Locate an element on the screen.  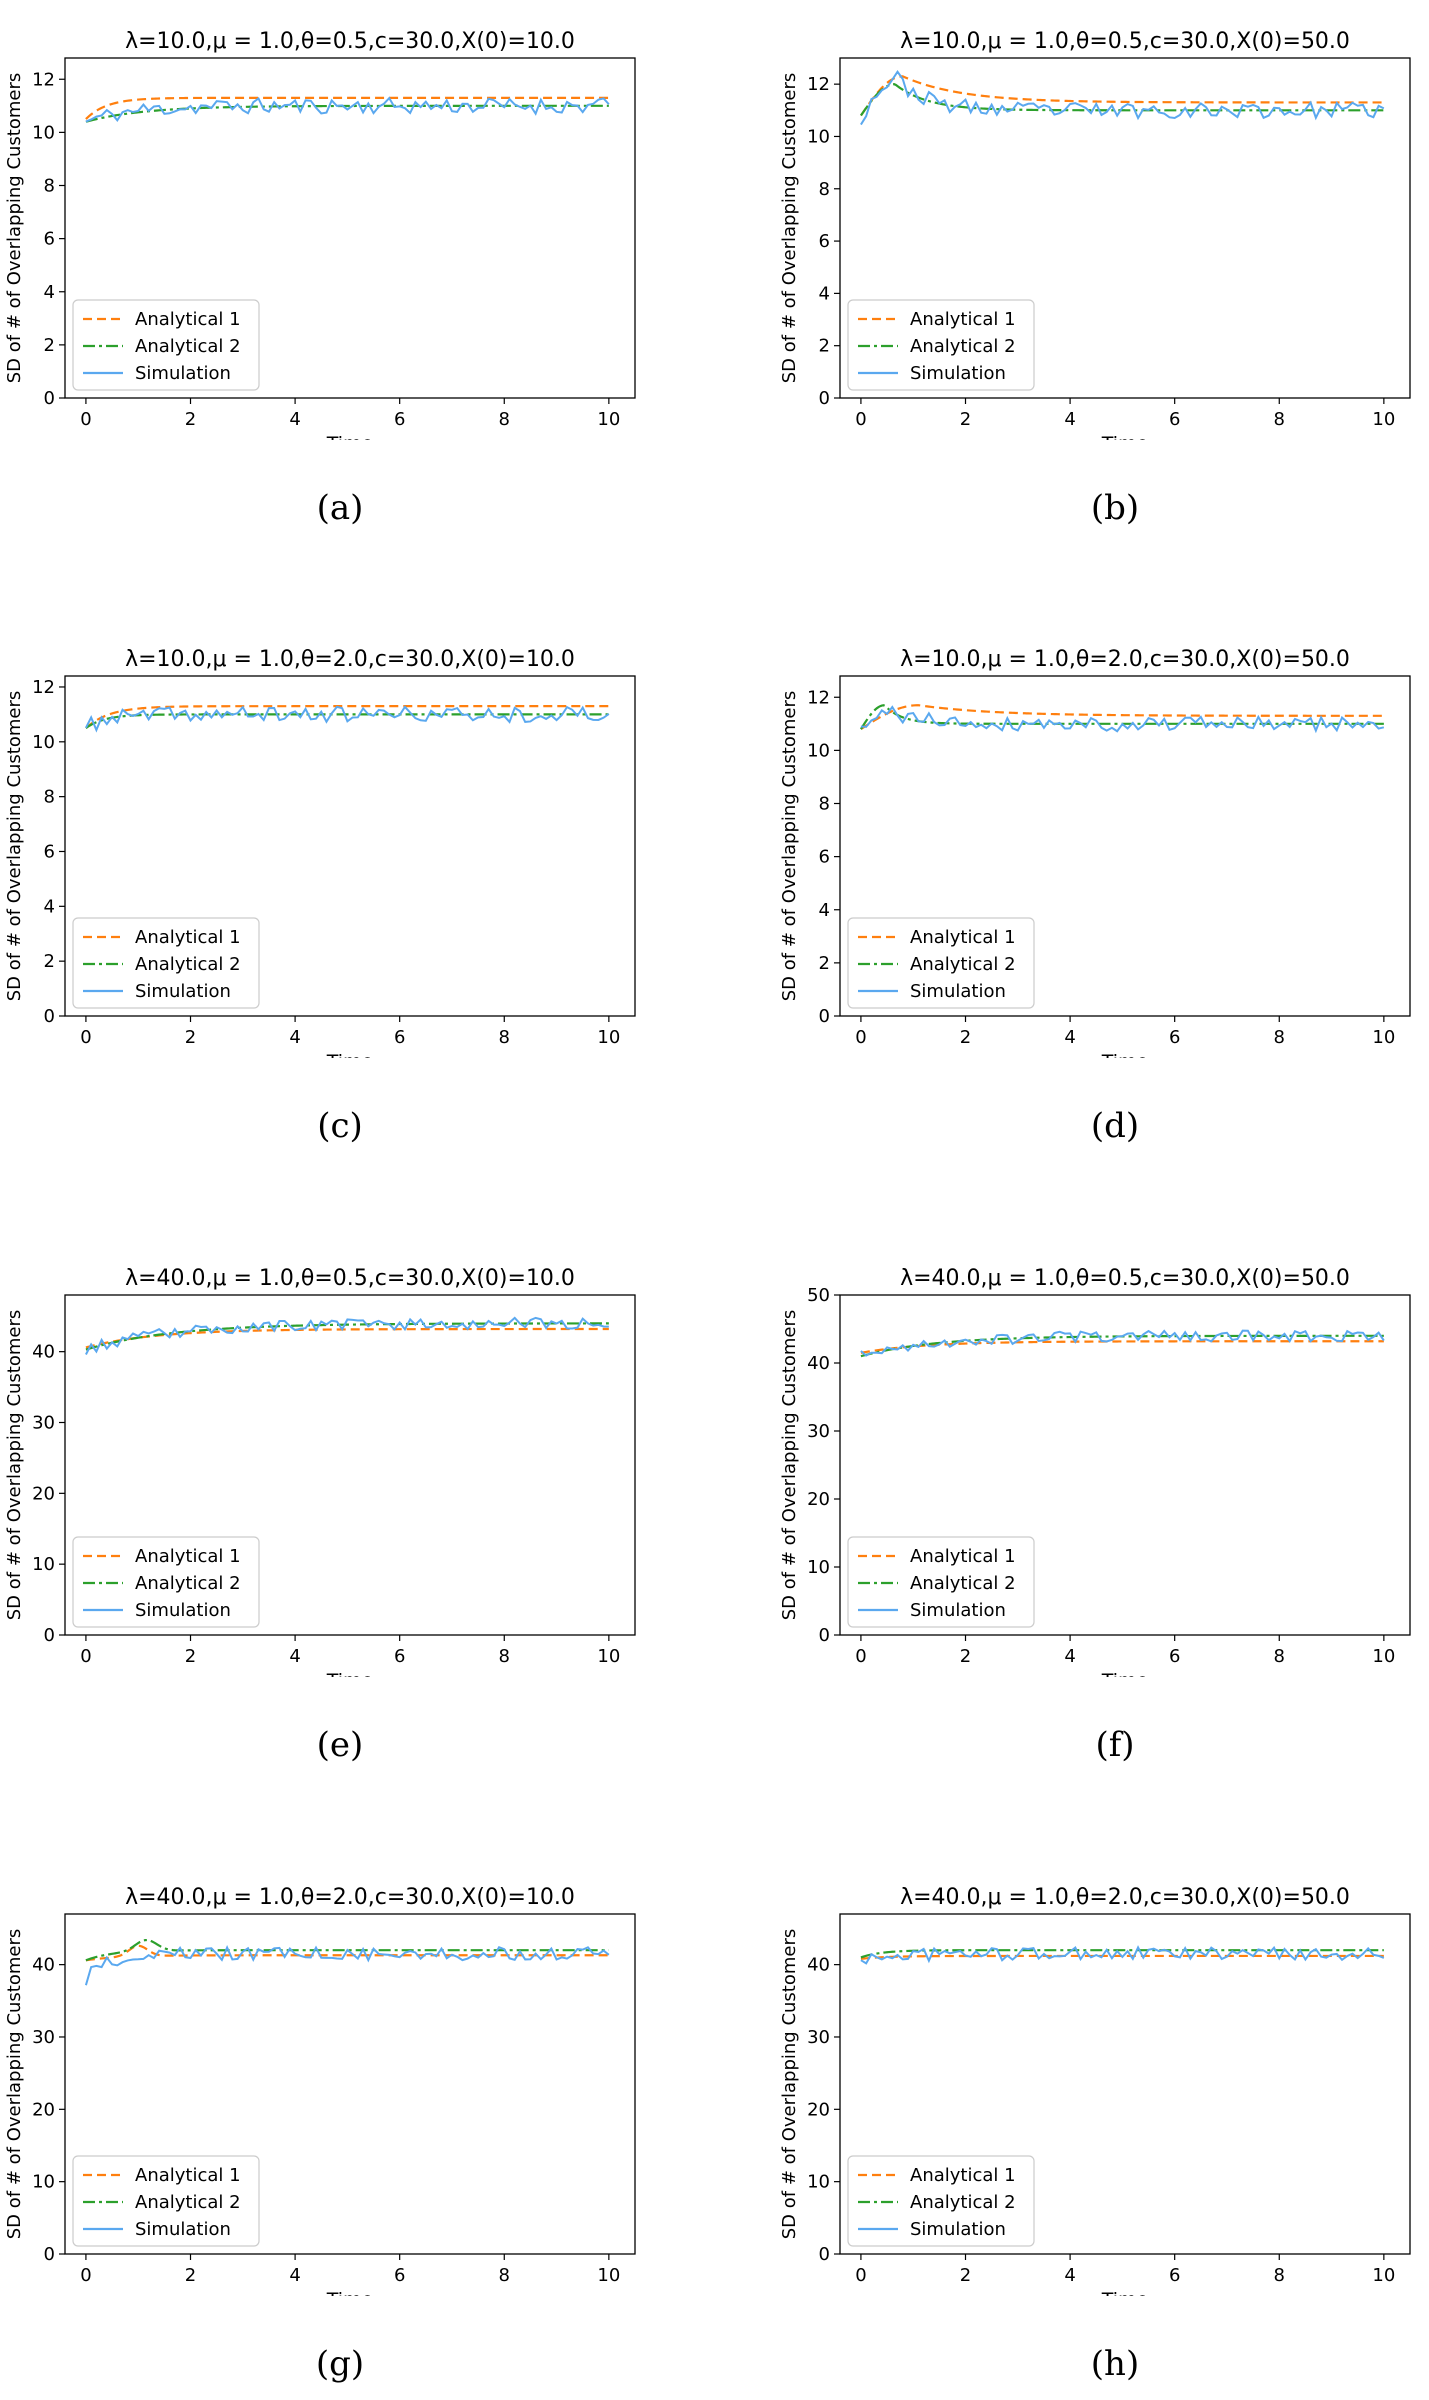
subfigure-caption: (f) is located at coordinates (1115, 1745).